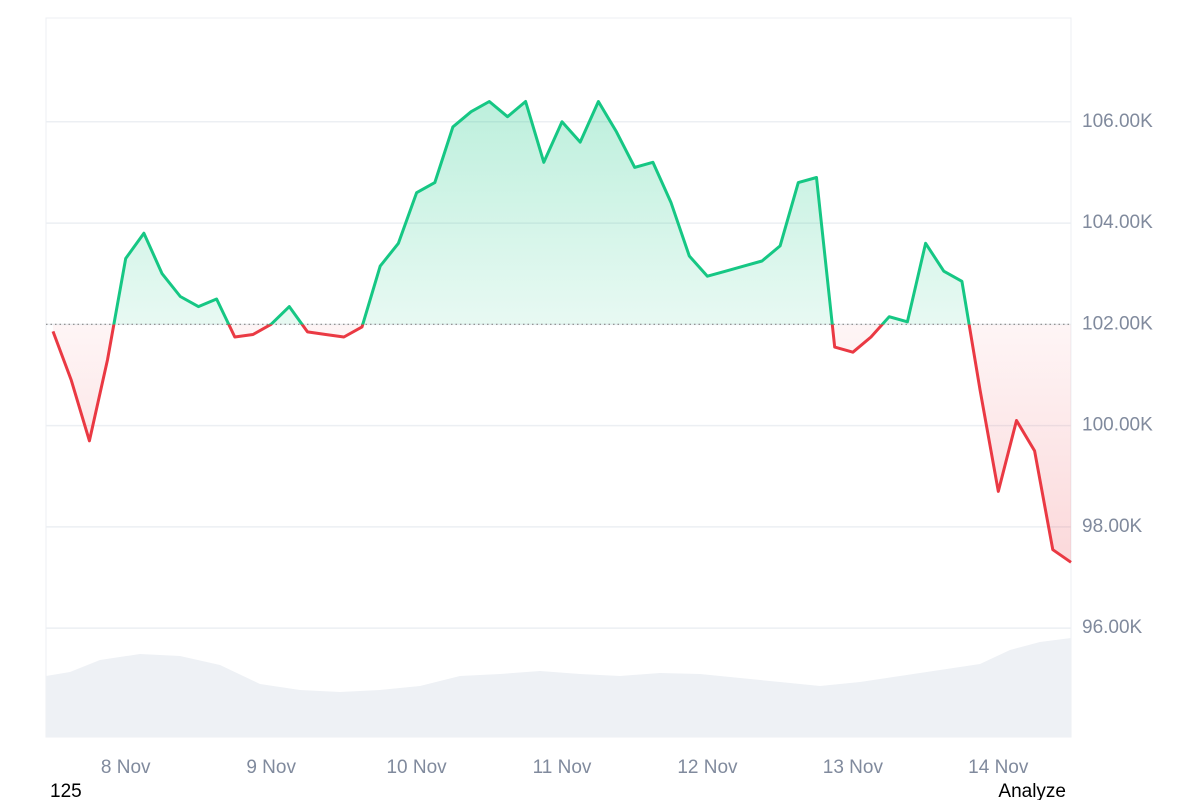 The width and height of the screenshot is (1200, 800). What do you see at coordinates (562, 767) in the screenshot?
I see `x-tick-label: 11 Nov` at bounding box center [562, 767].